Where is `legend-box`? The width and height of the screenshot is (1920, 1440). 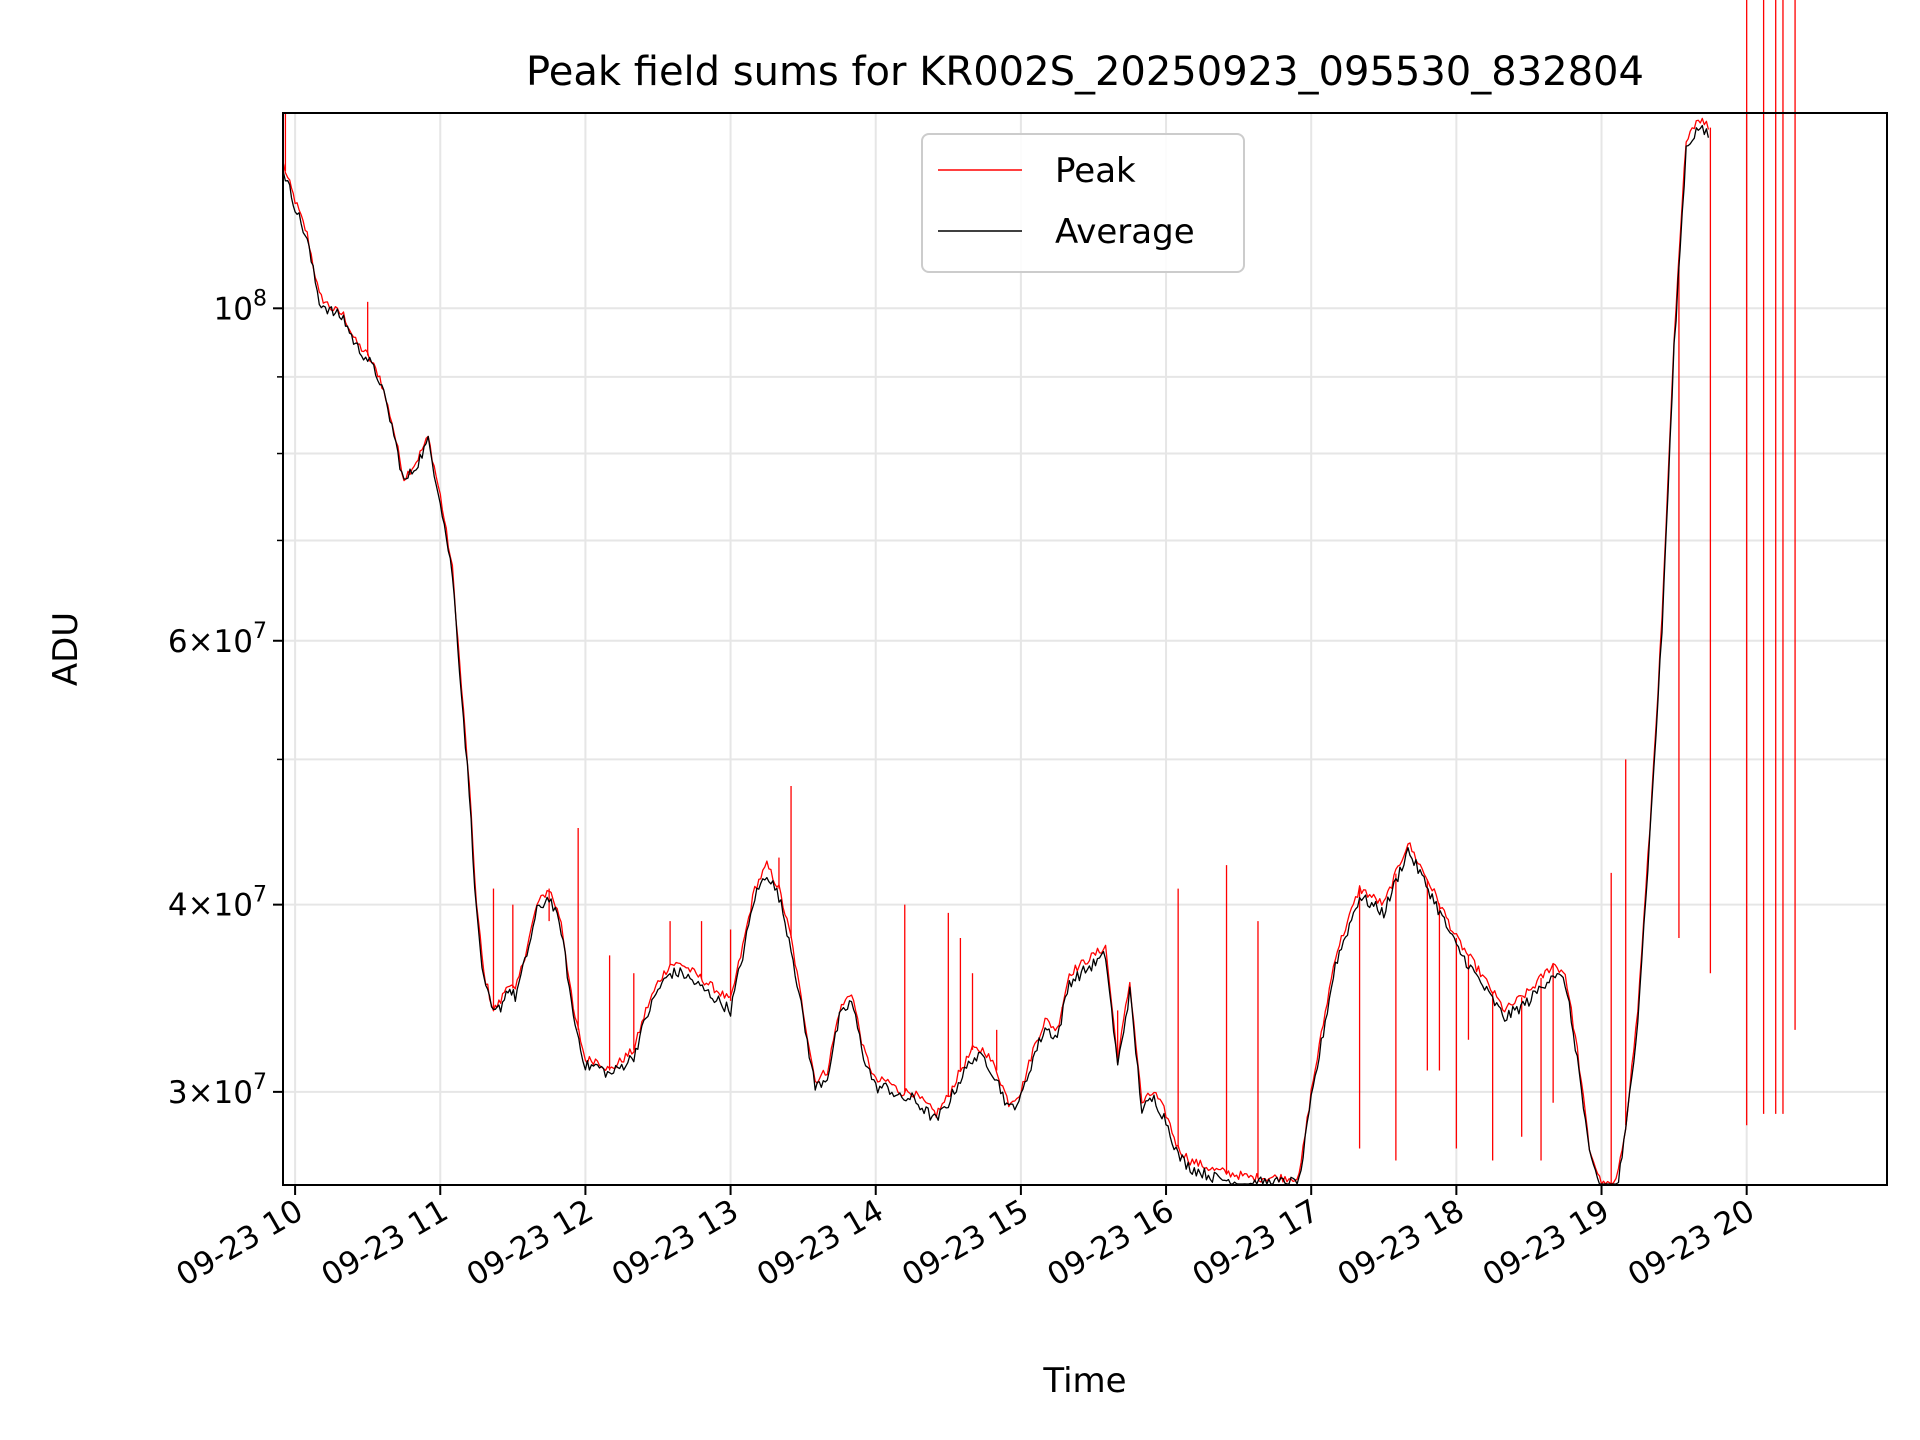
legend-box is located at coordinates (1083, 203).